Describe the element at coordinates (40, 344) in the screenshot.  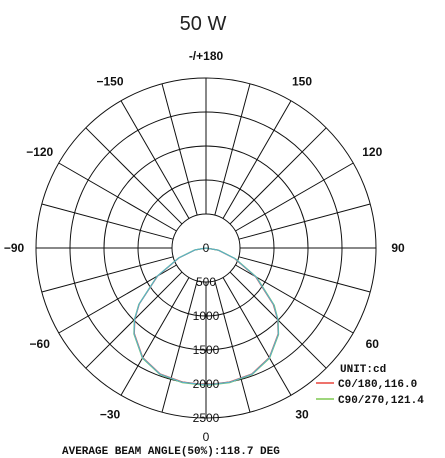
I see `angle-tick-label: −60` at that location.